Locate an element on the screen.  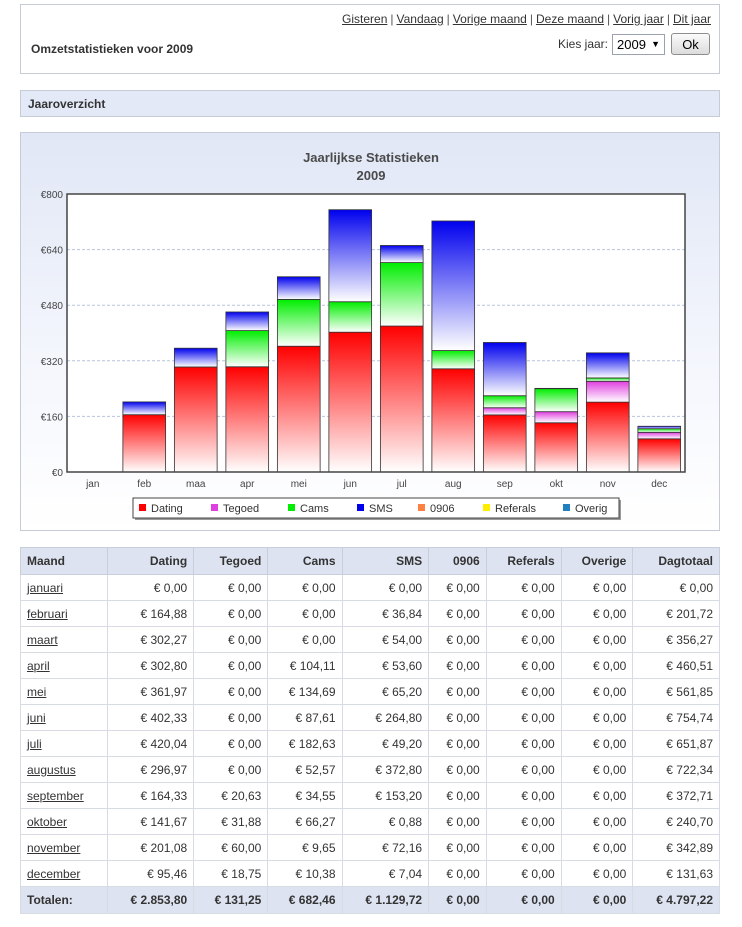
table-cell: € 182,63 is located at coordinates (305, 743).